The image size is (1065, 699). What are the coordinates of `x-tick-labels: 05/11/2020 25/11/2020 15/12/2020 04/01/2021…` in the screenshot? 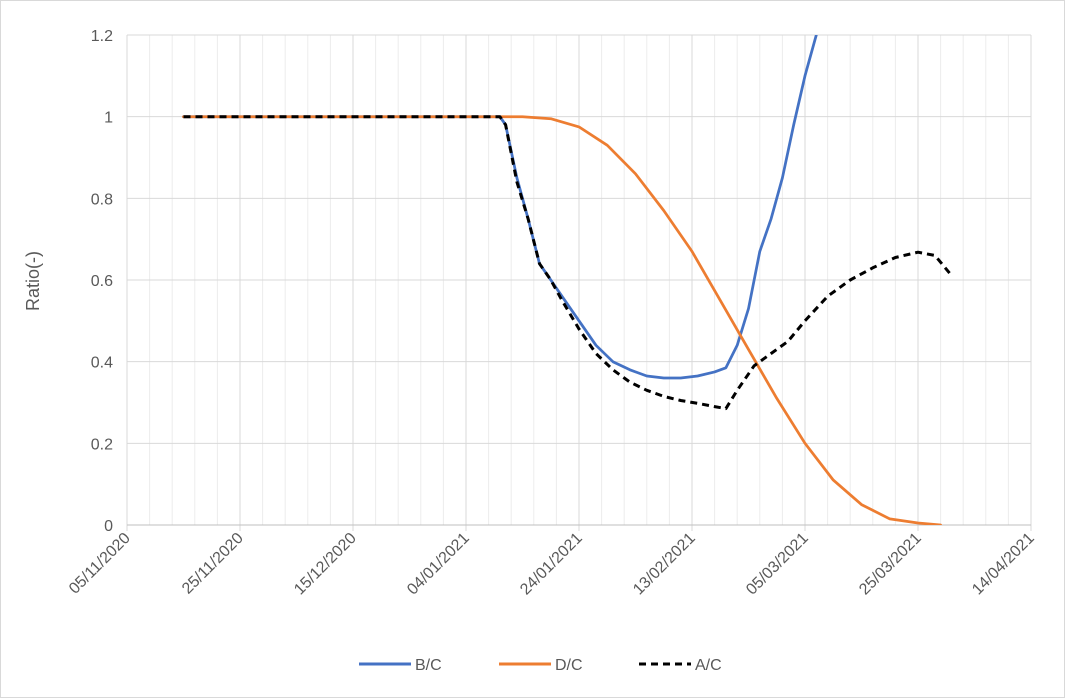 It's located at (552, 564).